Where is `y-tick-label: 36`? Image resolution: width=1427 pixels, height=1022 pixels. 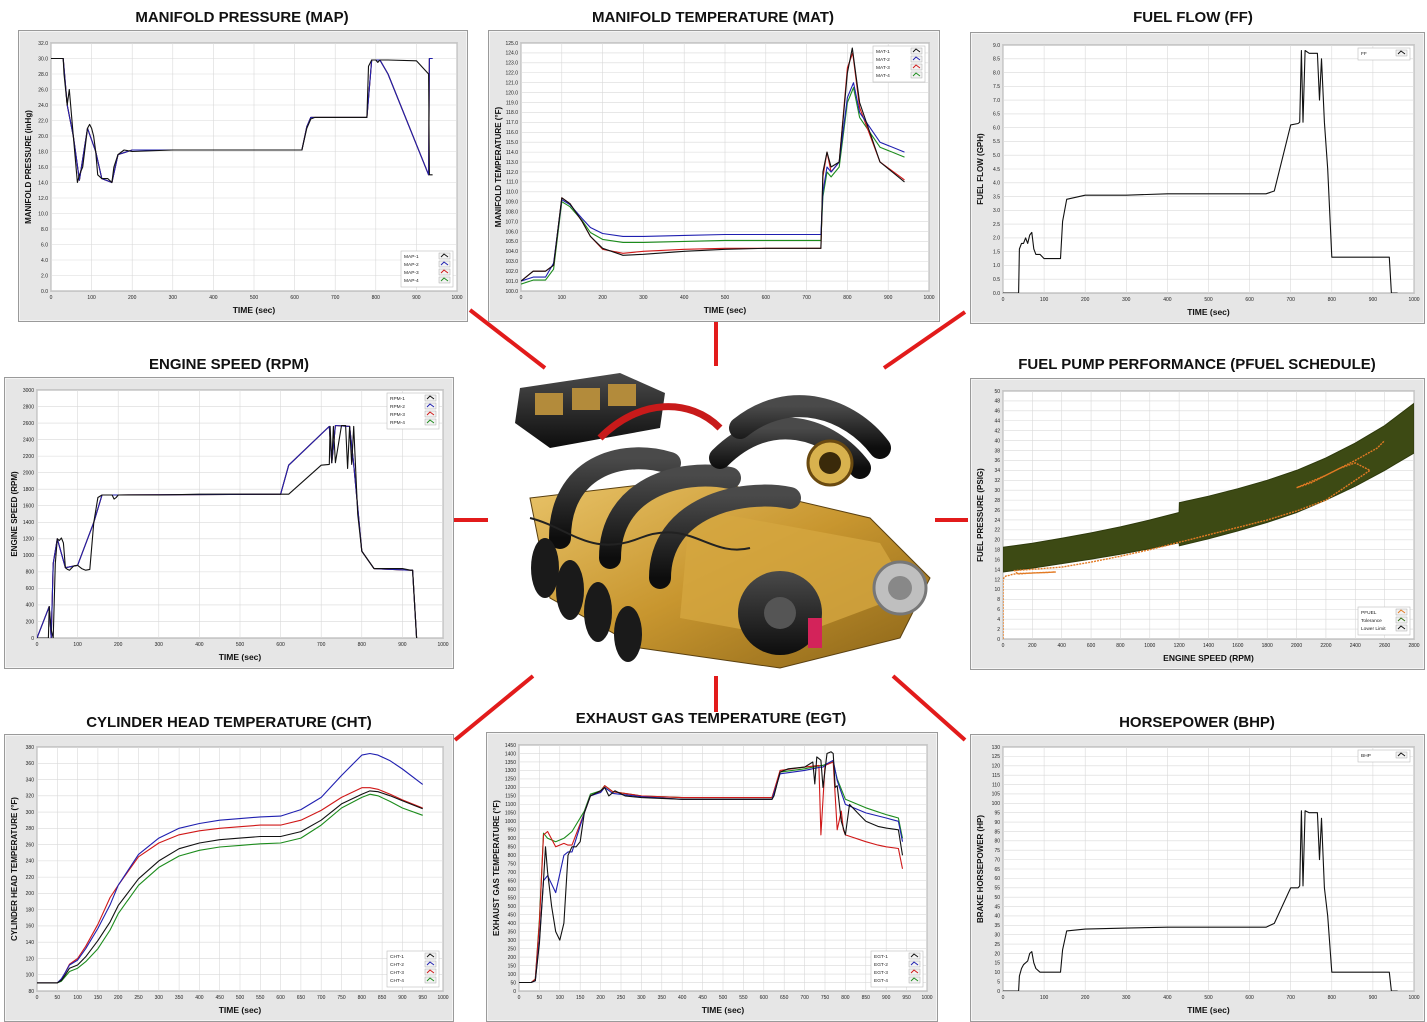
y-tick-label: 36 is located at coordinates (997, 461).